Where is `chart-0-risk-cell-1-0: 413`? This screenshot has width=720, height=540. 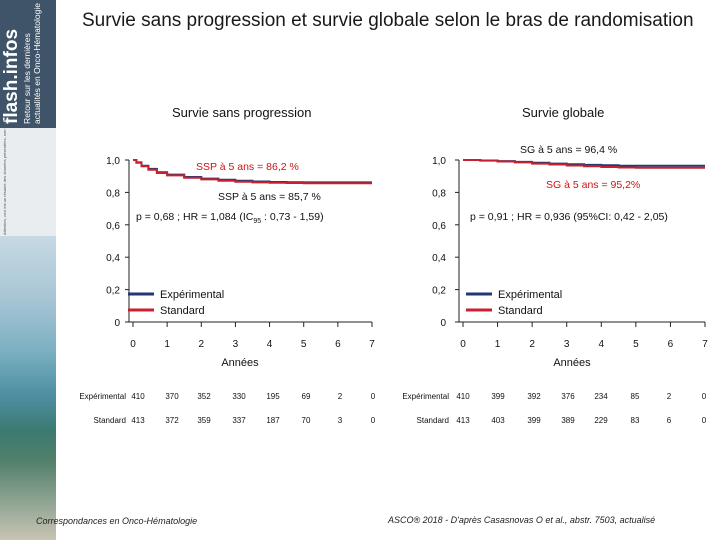 chart-0-risk-cell-1-0: 413 is located at coordinates (138, 420).